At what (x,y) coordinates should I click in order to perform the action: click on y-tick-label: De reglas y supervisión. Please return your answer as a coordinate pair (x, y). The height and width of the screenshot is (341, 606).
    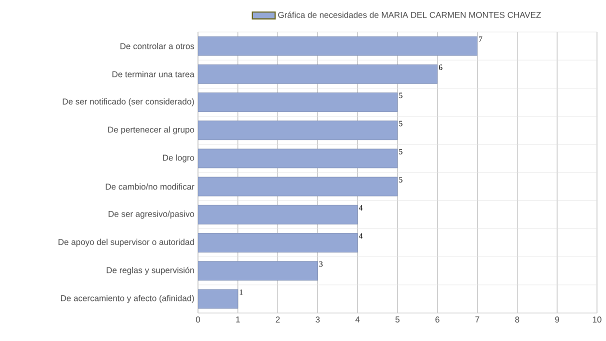
    Looking at the image, I should click on (150, 270).